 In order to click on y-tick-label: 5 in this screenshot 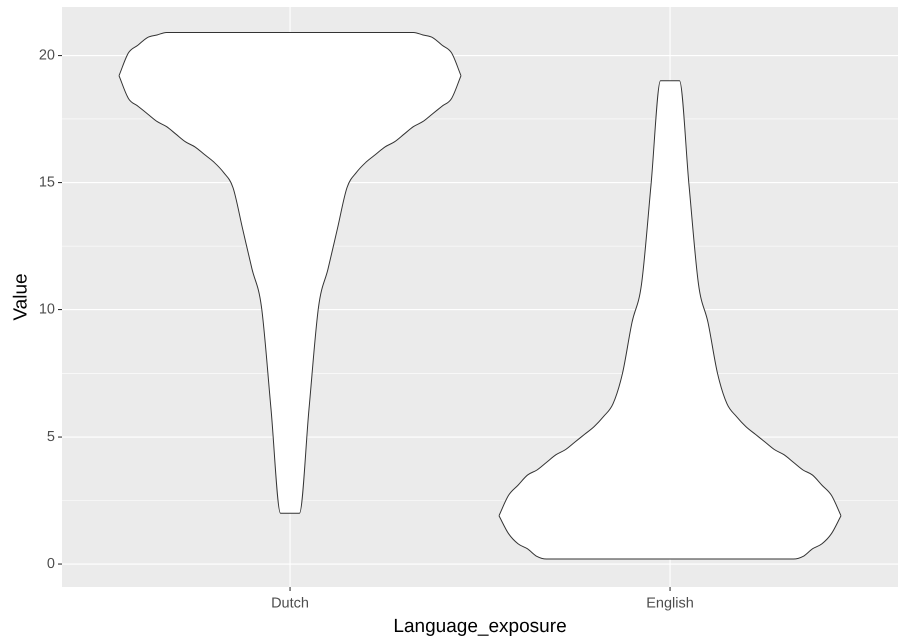, I will do `click(50, 436)`.